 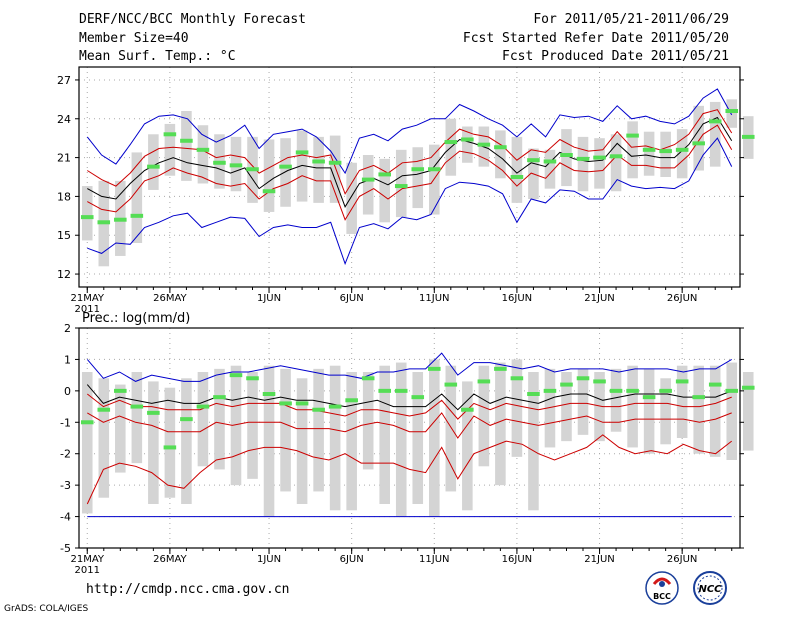 What do you see at coordinates (662, 596) in the screenshot?
I see `bcc-logo-text: BCC` at bounding box center [662, 596].